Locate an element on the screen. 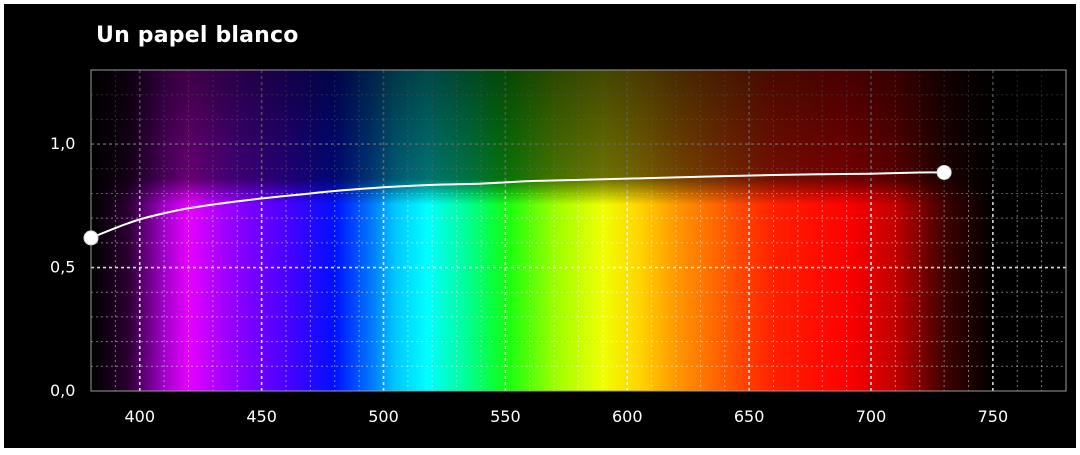  x-axis-labels: 400 450 500 550 600 650 700 750 is located at coordinates (566, 416).